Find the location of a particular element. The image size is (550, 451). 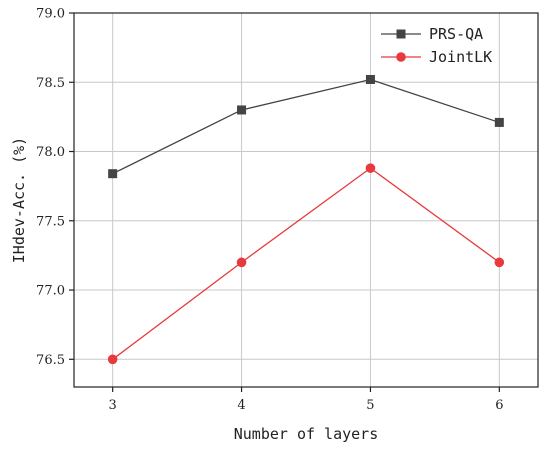

x-tick-label: 3 is located at coordinates (113, 405).